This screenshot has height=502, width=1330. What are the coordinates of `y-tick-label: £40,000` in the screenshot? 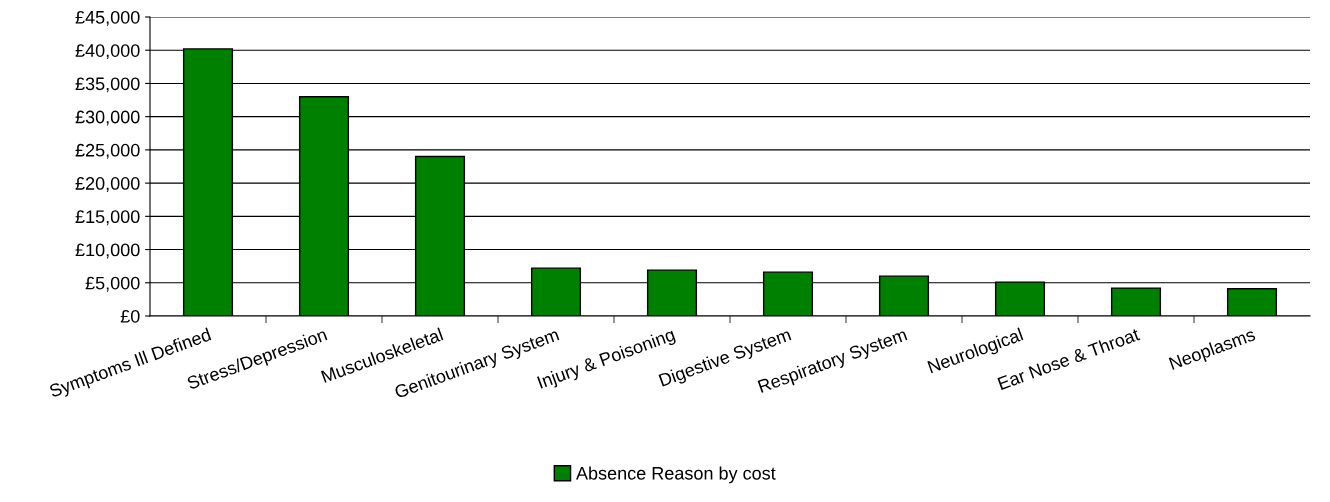 It's located at (107, 52).